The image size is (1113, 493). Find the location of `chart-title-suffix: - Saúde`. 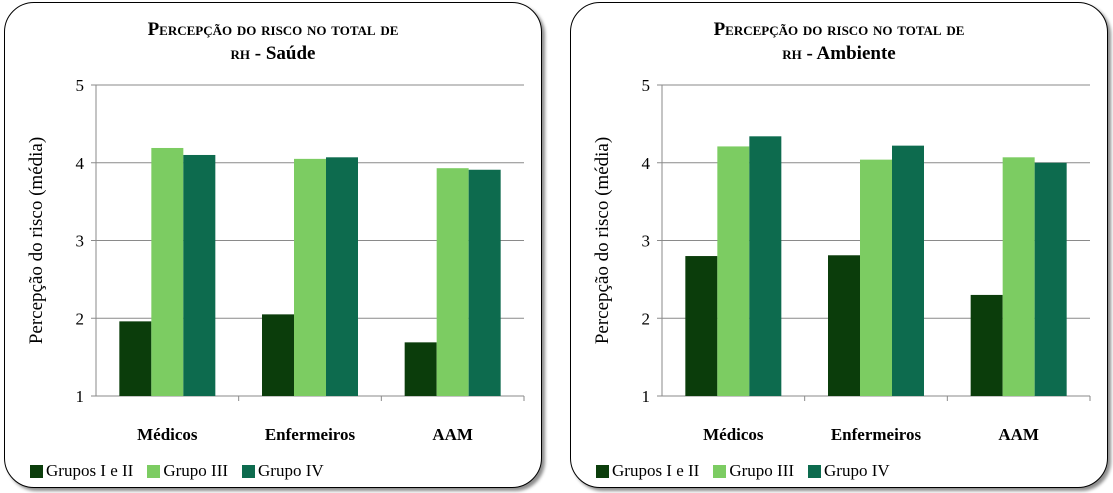

chart-title-suffix: - Saúde is located at coordinates (283, 53).